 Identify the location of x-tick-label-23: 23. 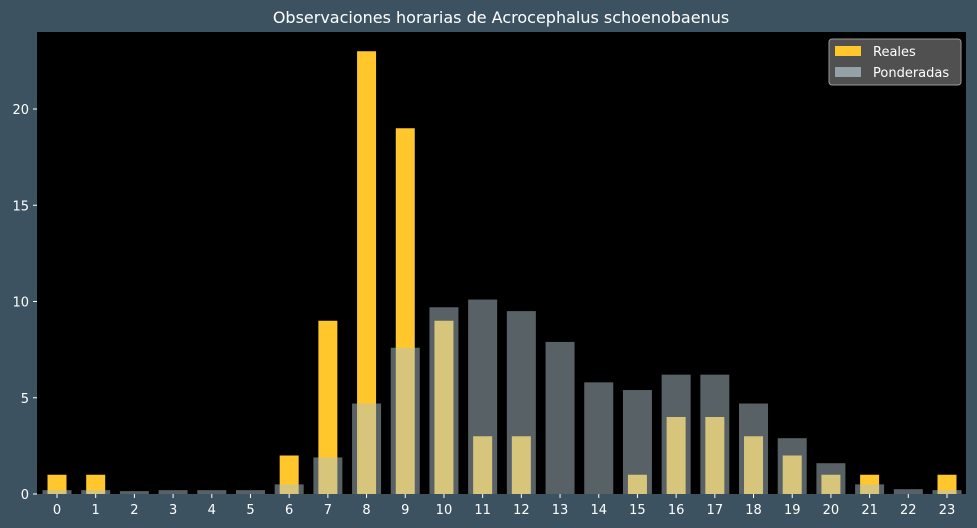
(947, 510).